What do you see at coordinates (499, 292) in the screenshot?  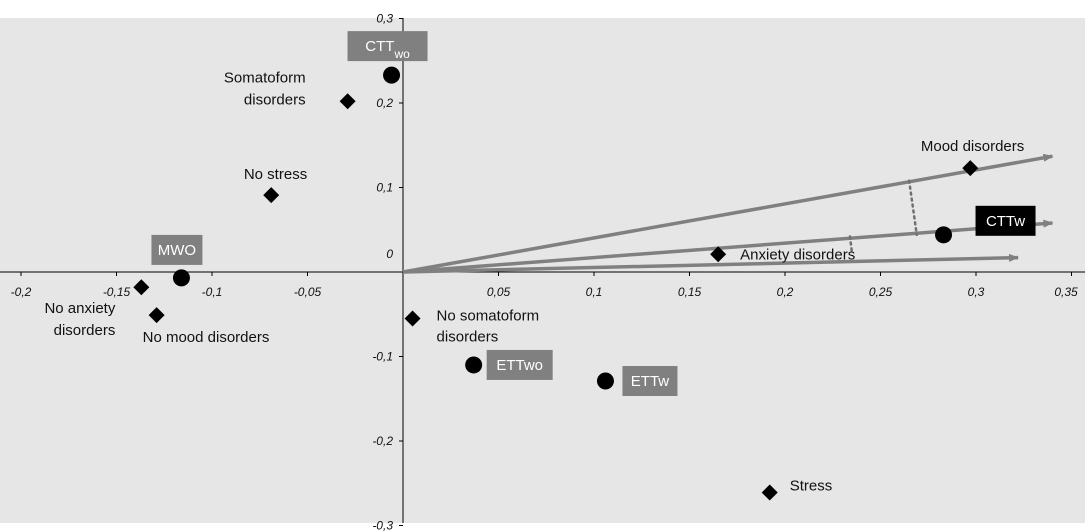 I see `x-tick-label: 0,05` at bounding box center [499, 292].